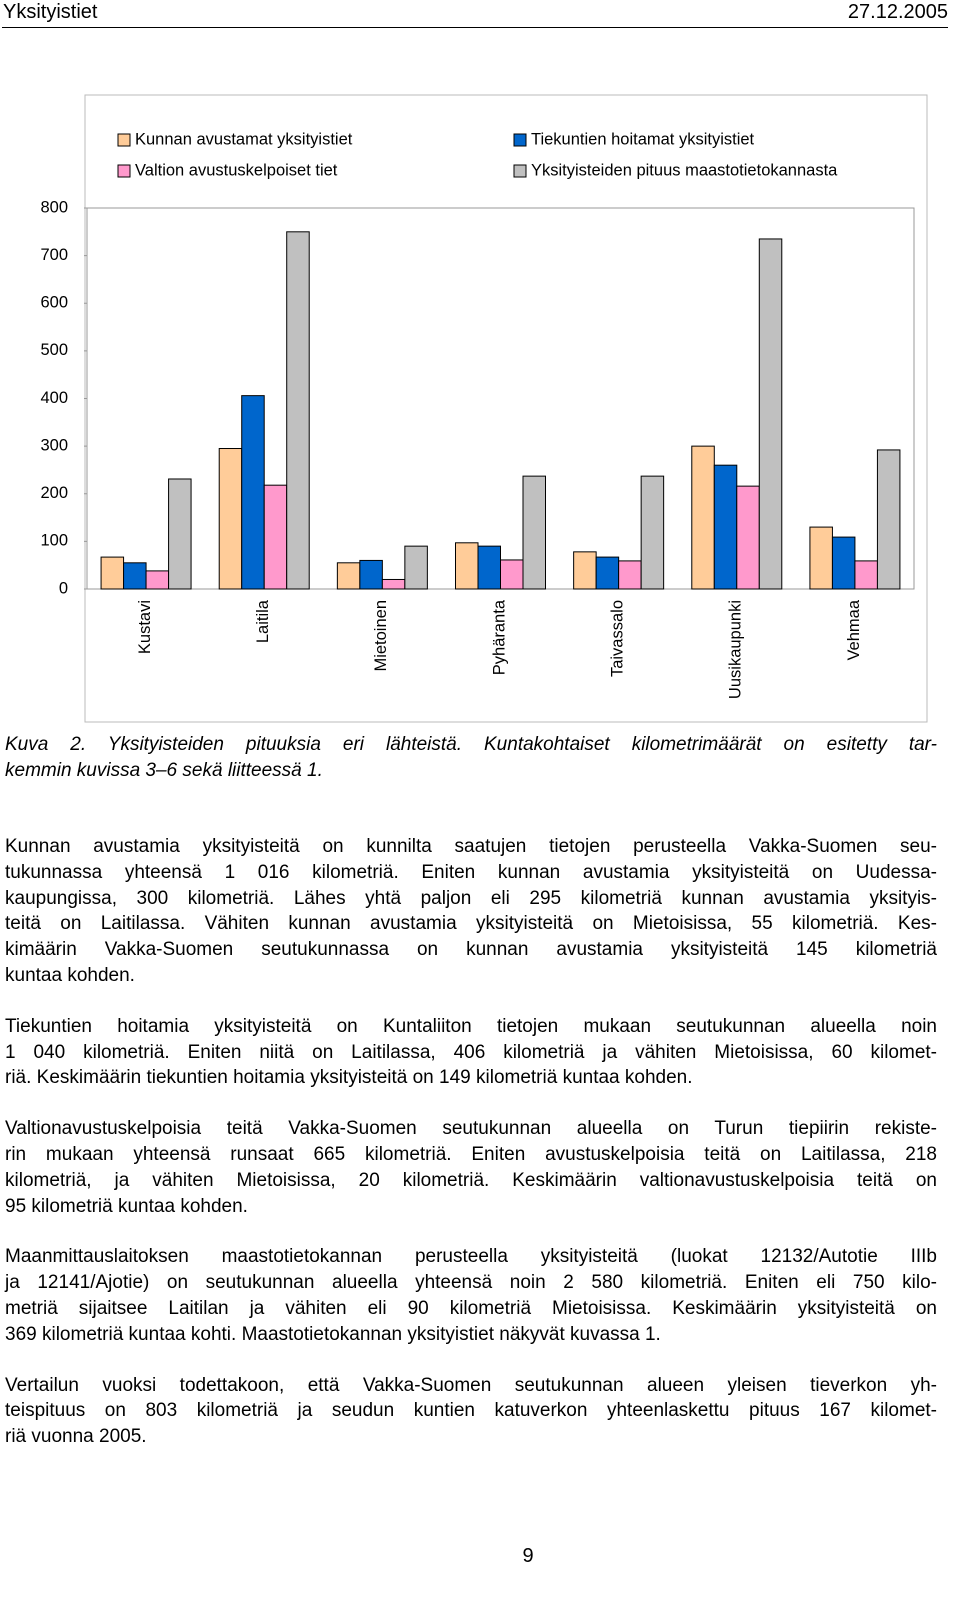 The image size is (960, 1601). What do you see at coordinates (54, 445) in the screenshot?
I see `y-tick-label: 300` at bounding box center [54, 445].